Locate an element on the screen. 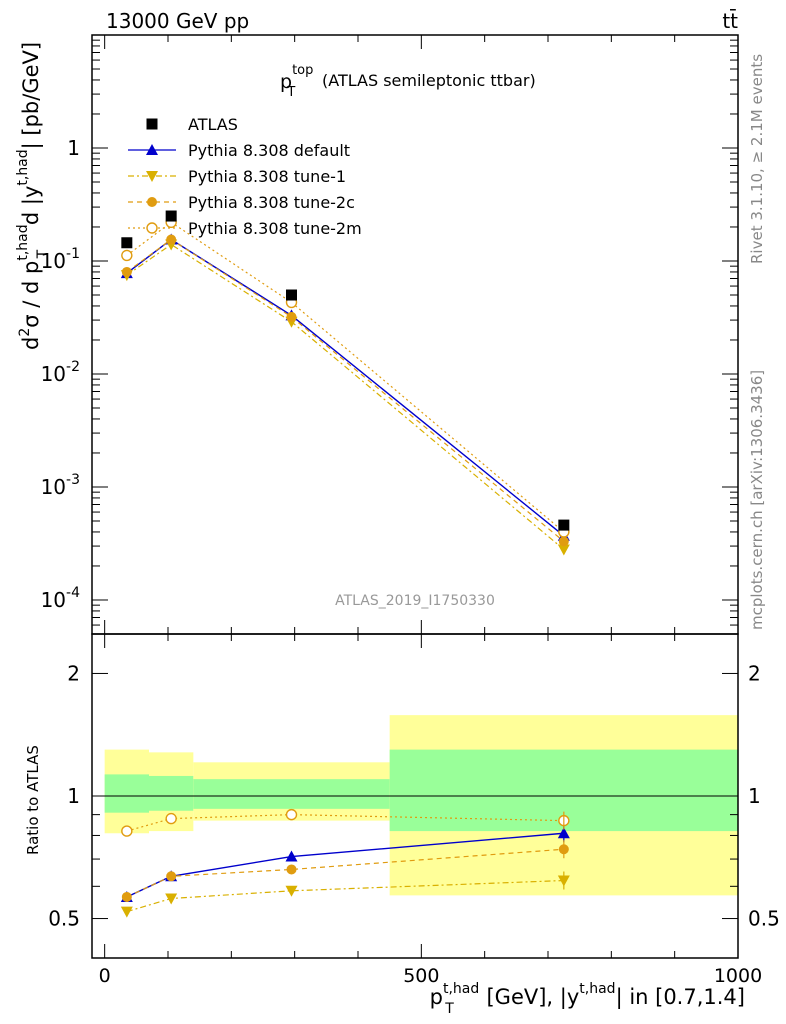 The height and width of the screenshot is (1024, 786). legend-entry: Pythia 8.308 tune-1 is located at coordinates (267, 176).